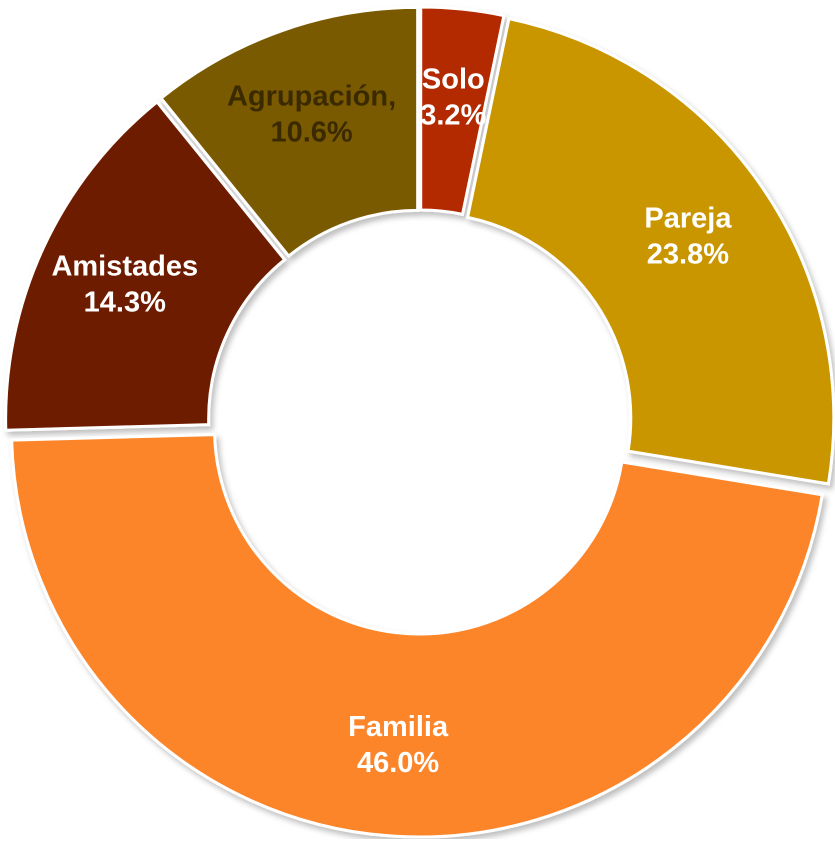 This screenshot has width=835, height=844. Describe the element at coordinates (398, 727) in the screenshot. I see `category-label: Familia` at that location.